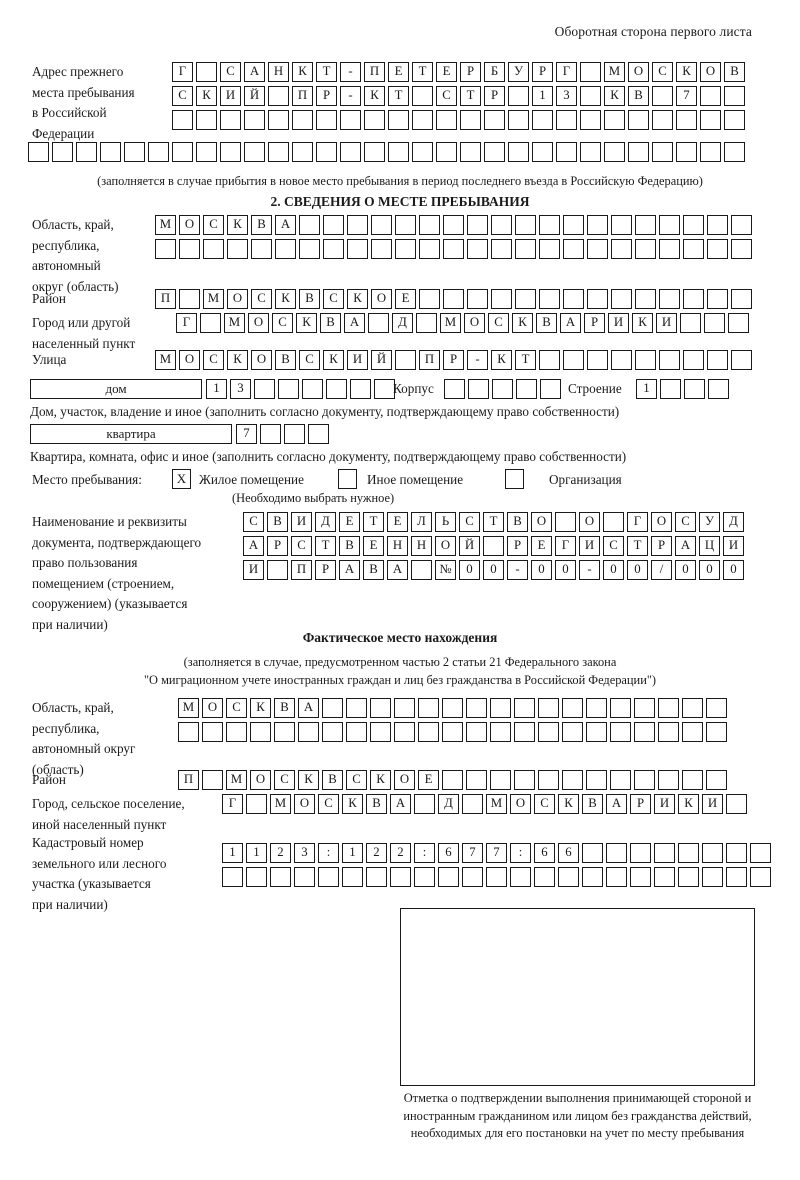 This screenshot has width=800, height=1180. I want to click on char-cell: 6, so click(544, 853).